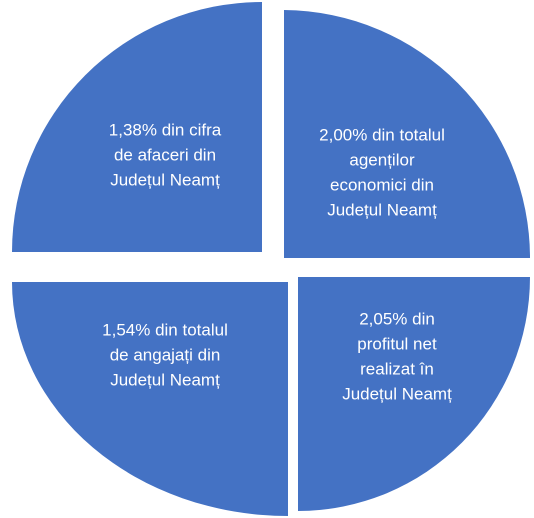 Image resolution: width=534 pixels, height=518 pixels. I want to click on segment-text: 2,05% din, so click(397, 318).